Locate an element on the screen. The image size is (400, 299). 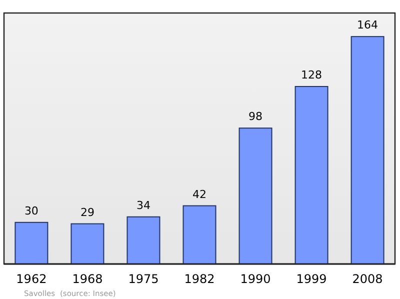
data-label: 30 is located at coordinates (31, 211).